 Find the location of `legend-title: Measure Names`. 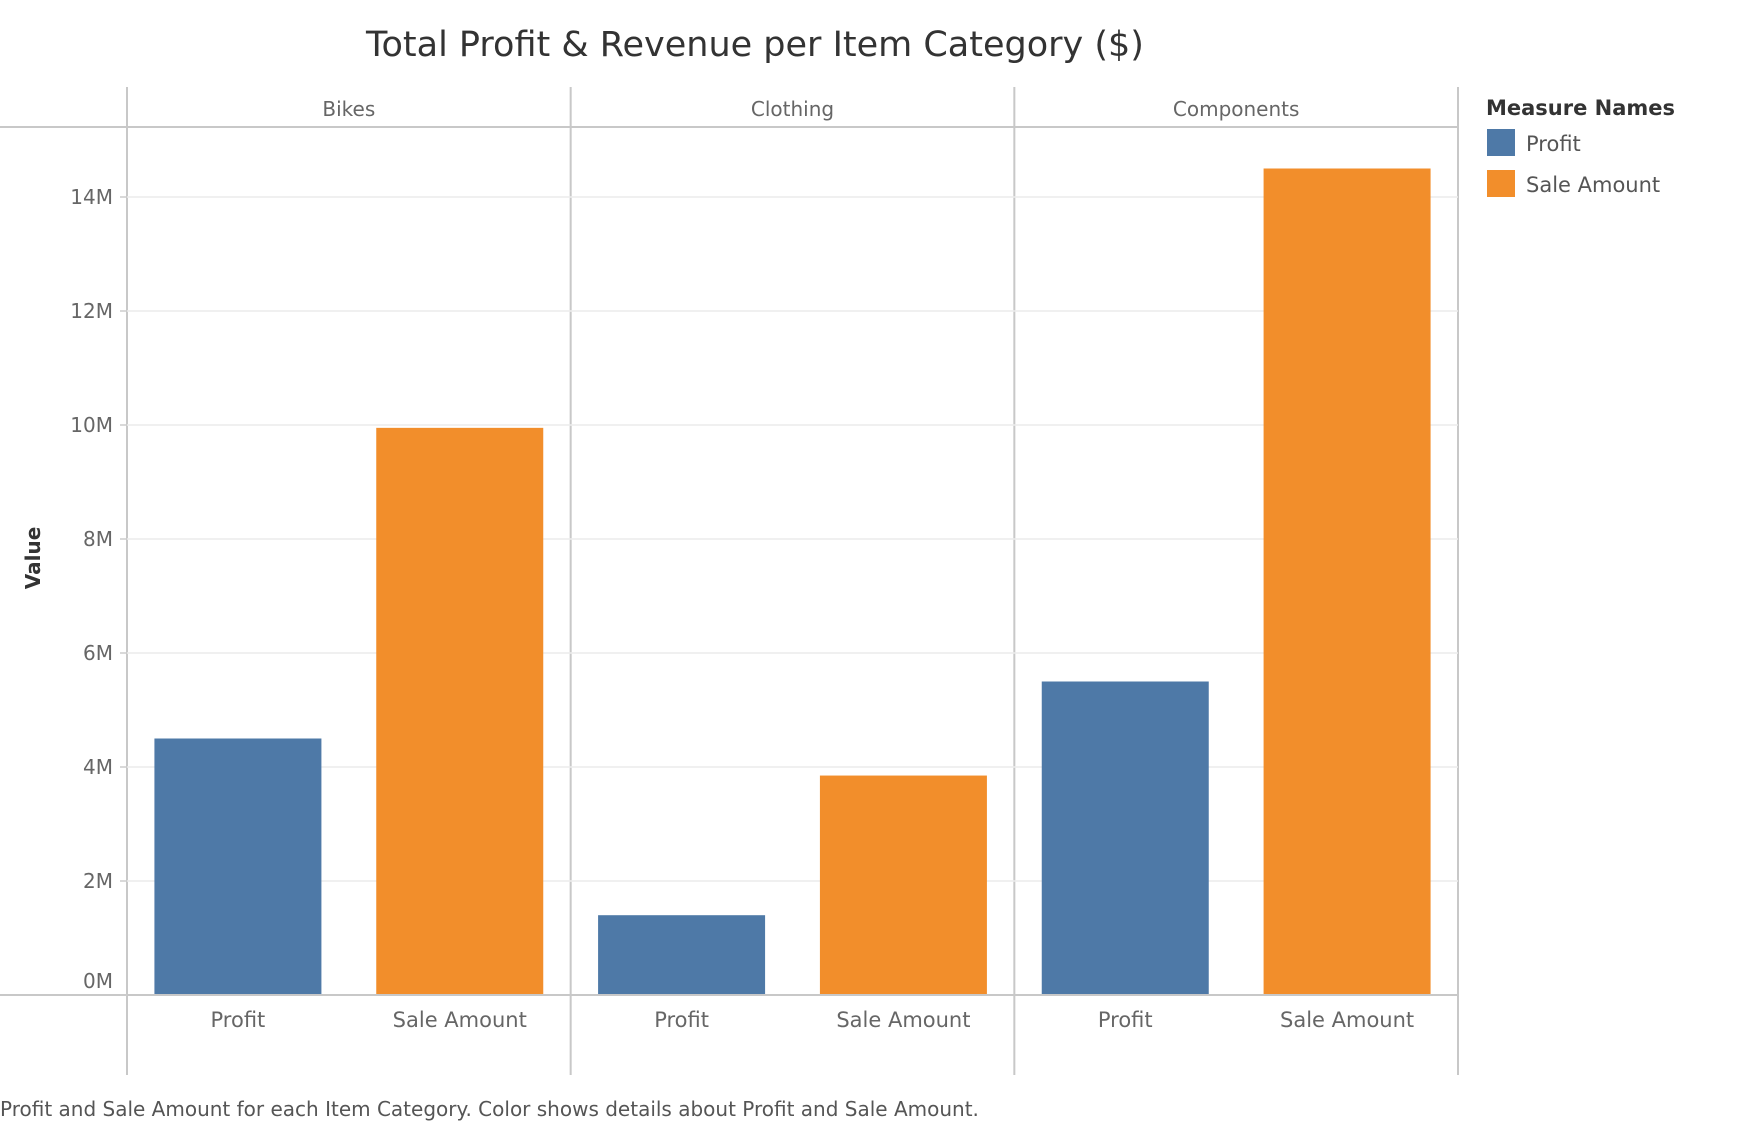

legend-title: Measure Names is located at coordinates (1580, 108).